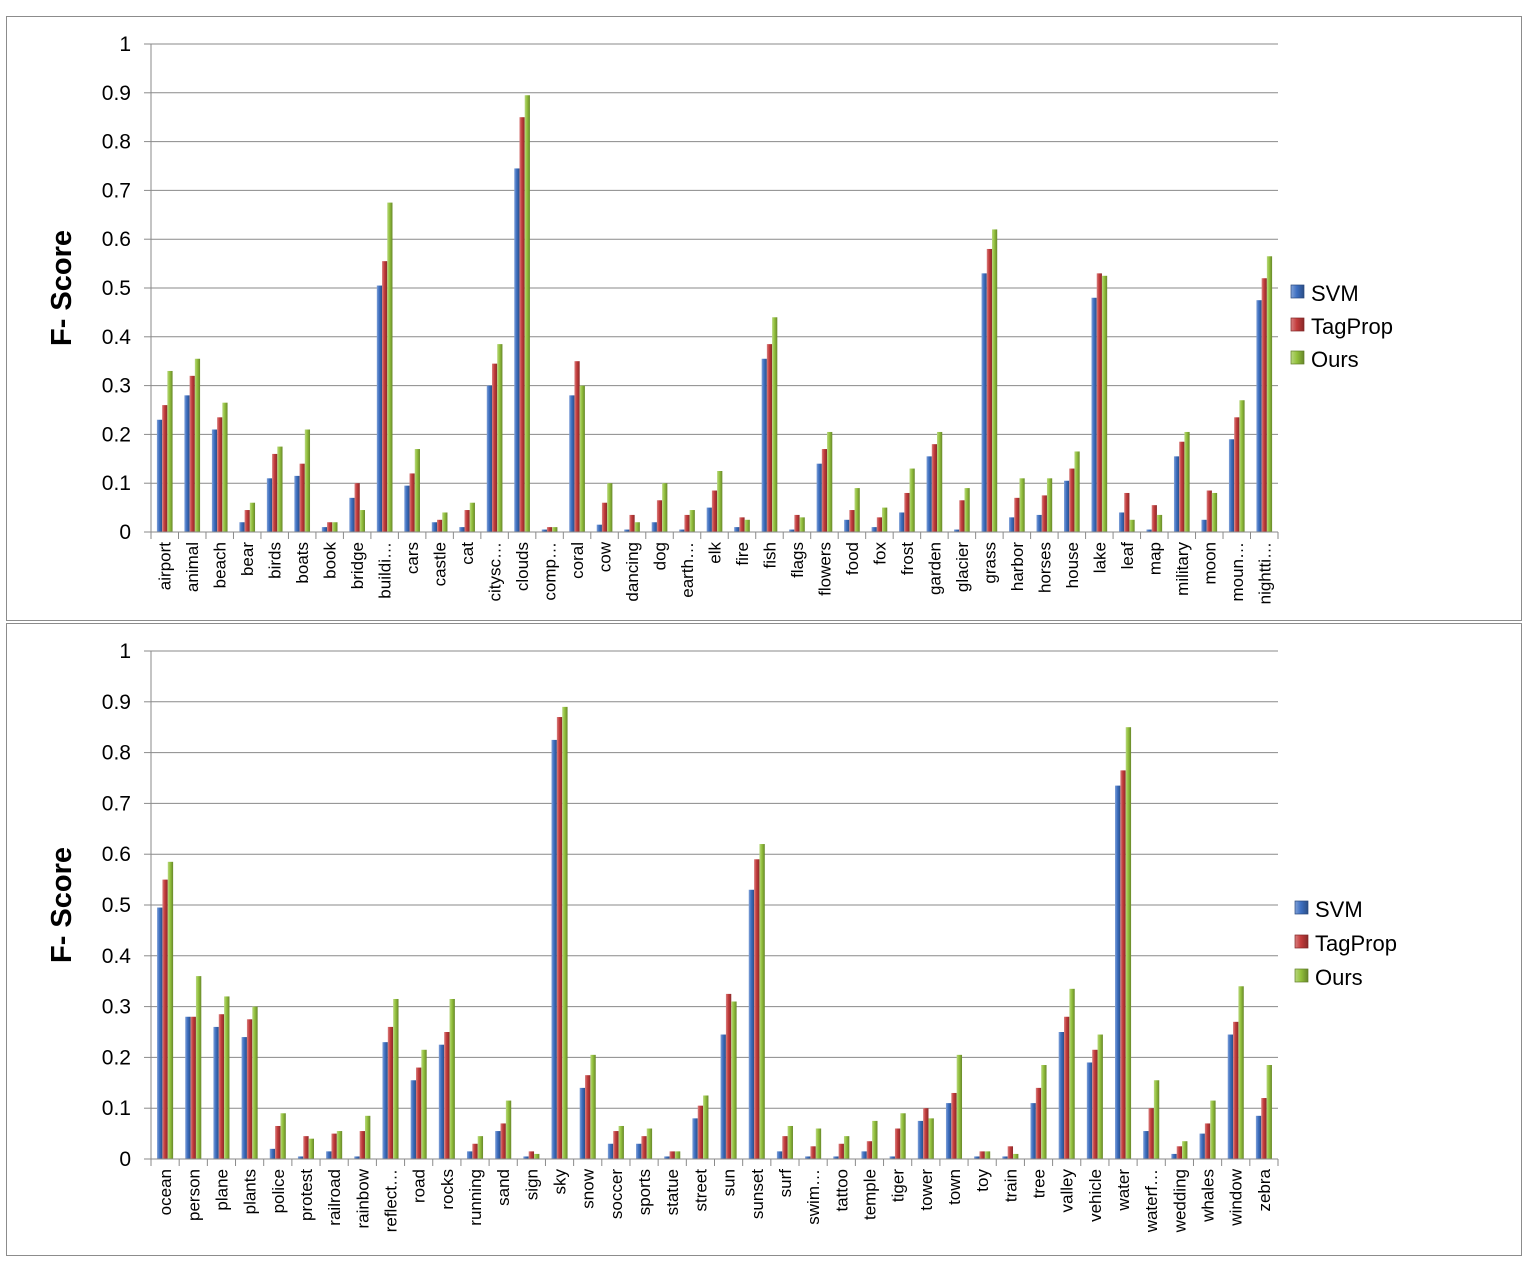 The width and height of the screenshot is (1529, 1268). What do you see at coordinates (1179, 1201) in the screenshot?
I see `x-category-label: wedding` at bounding box center [1179, 1201].